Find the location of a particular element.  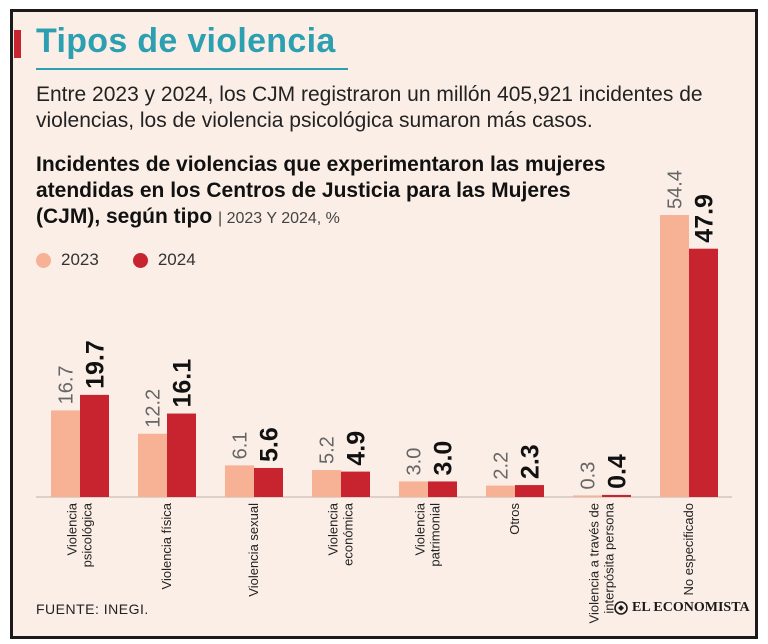

category-label-5-line-0: Otros is located at coordinates (514, 519).